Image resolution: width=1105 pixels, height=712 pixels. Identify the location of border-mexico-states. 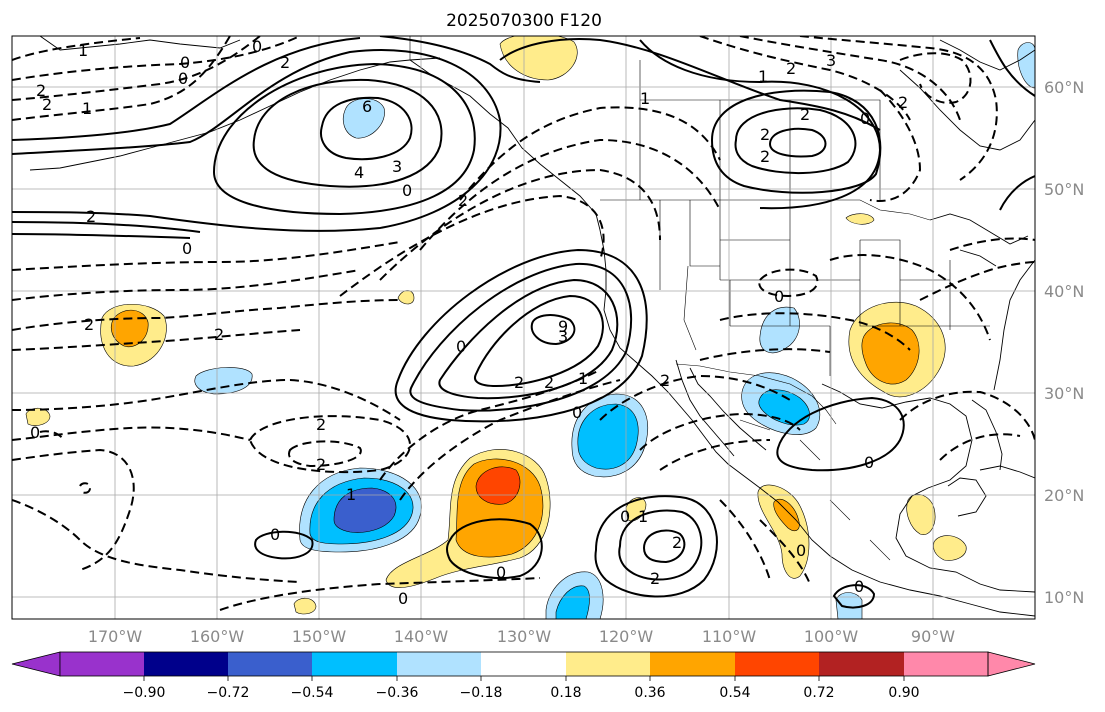
(815, 490).